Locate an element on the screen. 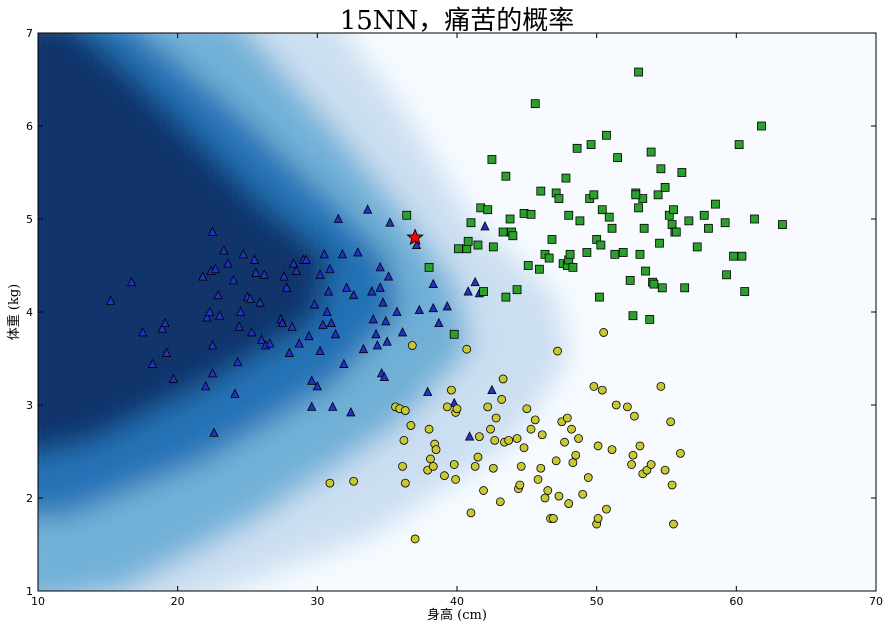  y-tick-label: 6 is located at coordinates (29, 126).